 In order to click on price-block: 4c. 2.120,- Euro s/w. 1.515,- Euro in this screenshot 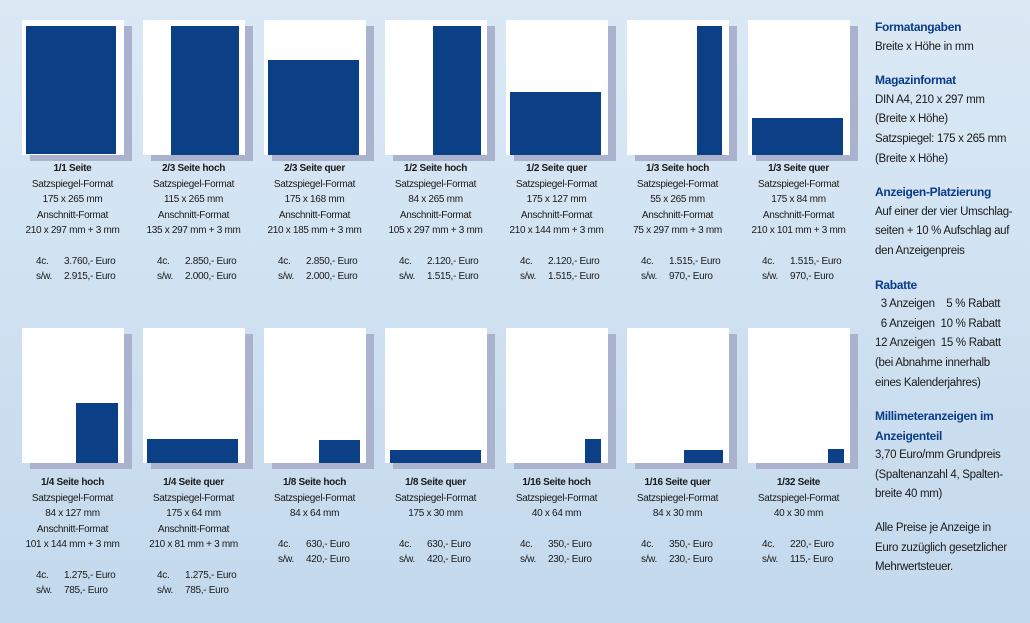, I will do `click(435, 269)`.